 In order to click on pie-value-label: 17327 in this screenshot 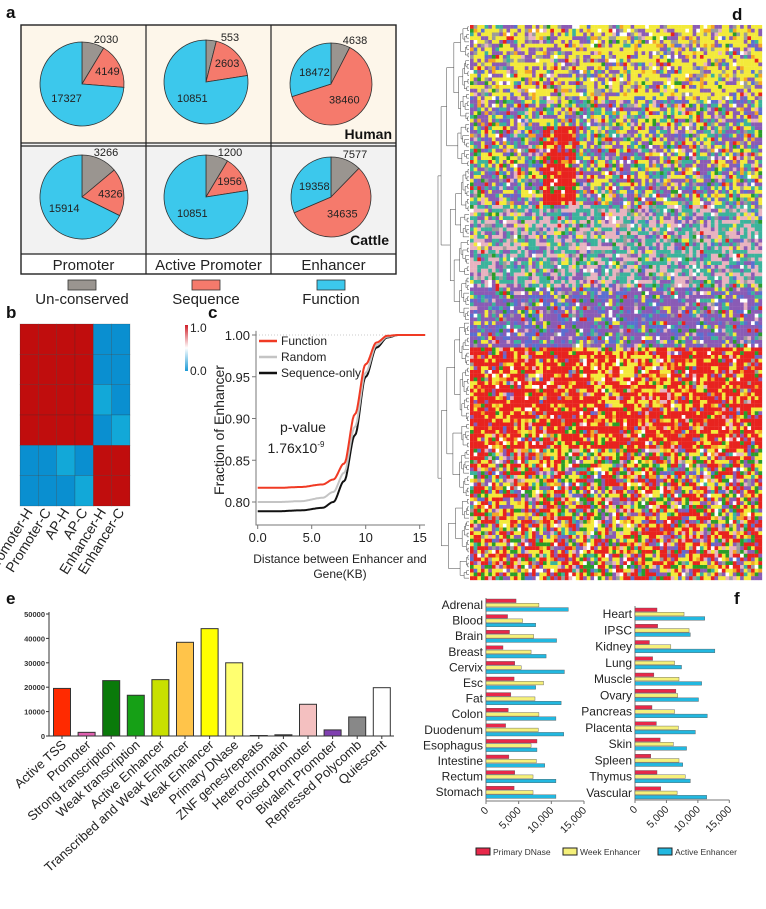, I will do `click(66, 99)`.